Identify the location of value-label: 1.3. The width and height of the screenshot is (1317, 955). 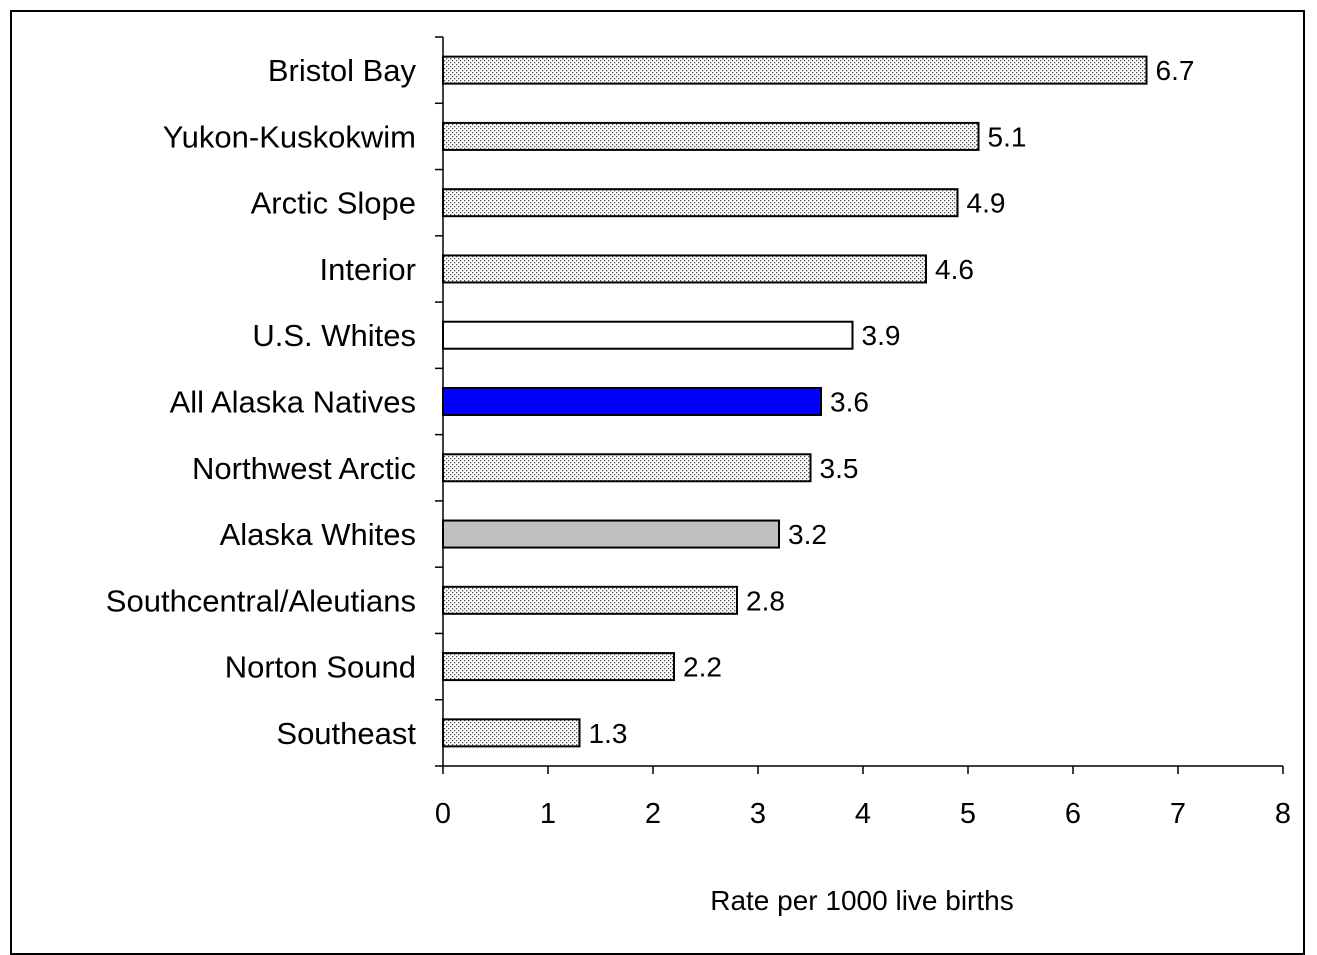
(608, 733).